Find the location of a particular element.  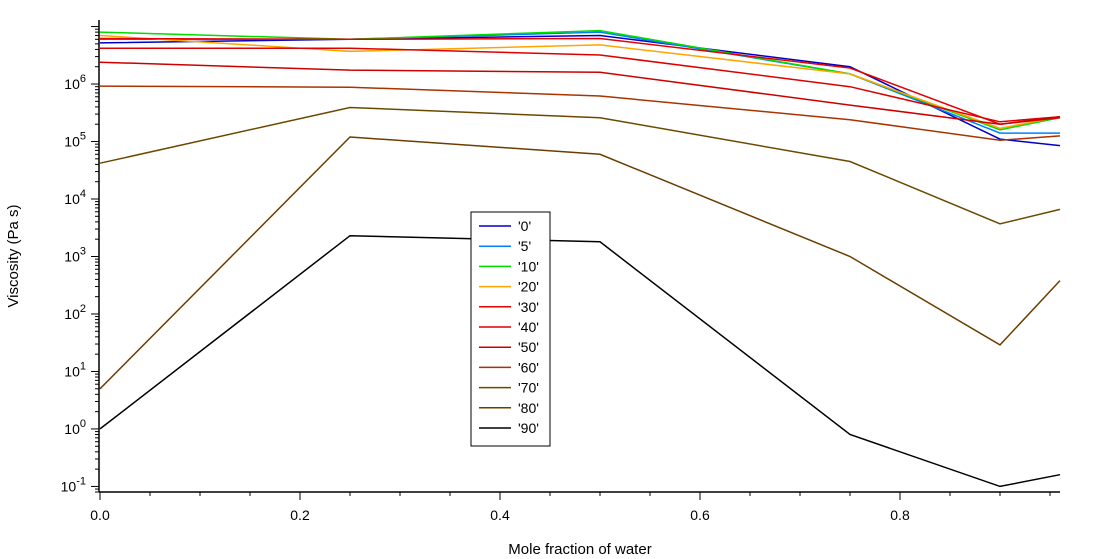

y-tick-label: 10⁴ is located at coordinates (75, 197).